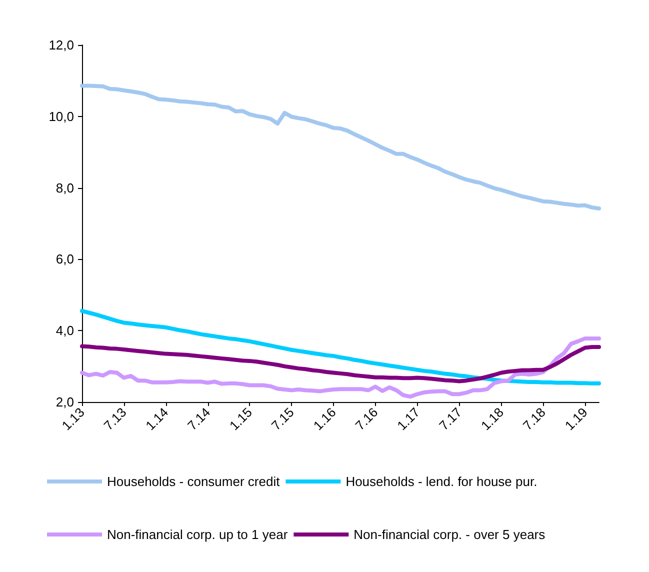 The height and width of the screenshot is (572, 649). I want to click on x-tick-label: 7.15, so click(282, 419).